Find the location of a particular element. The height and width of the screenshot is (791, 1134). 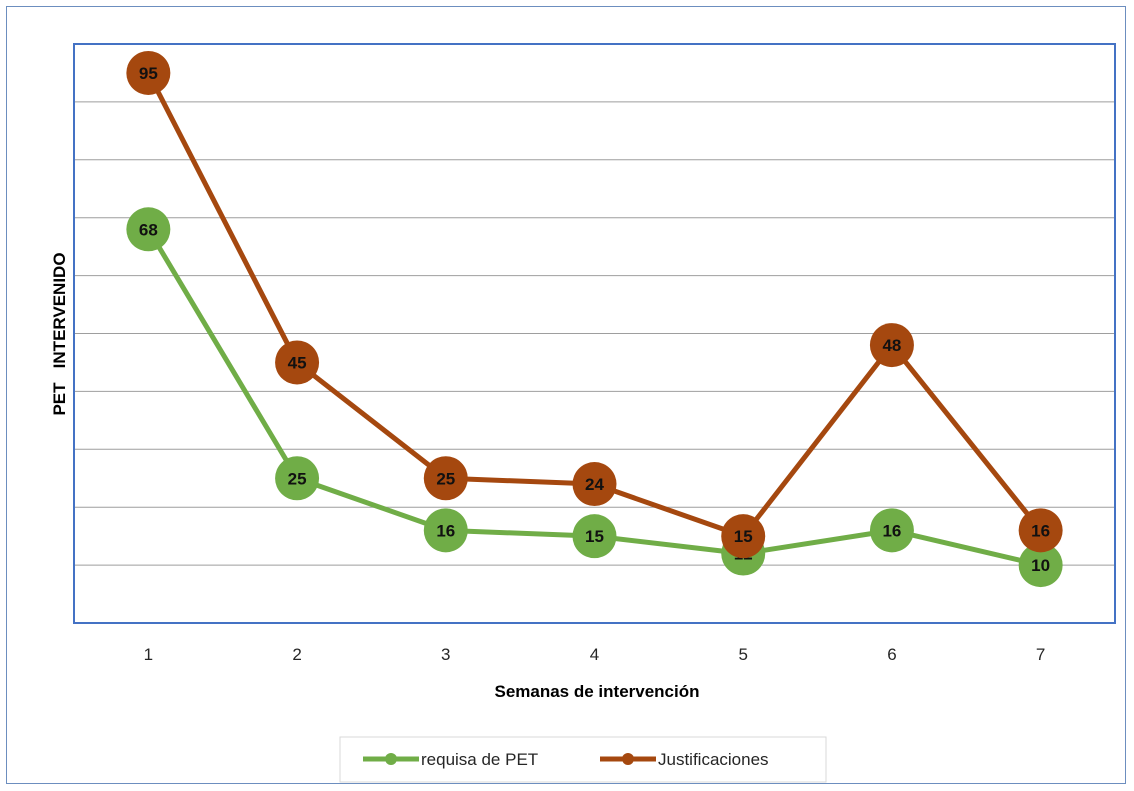

data-label: 68 is located at coordinates (148, 229).